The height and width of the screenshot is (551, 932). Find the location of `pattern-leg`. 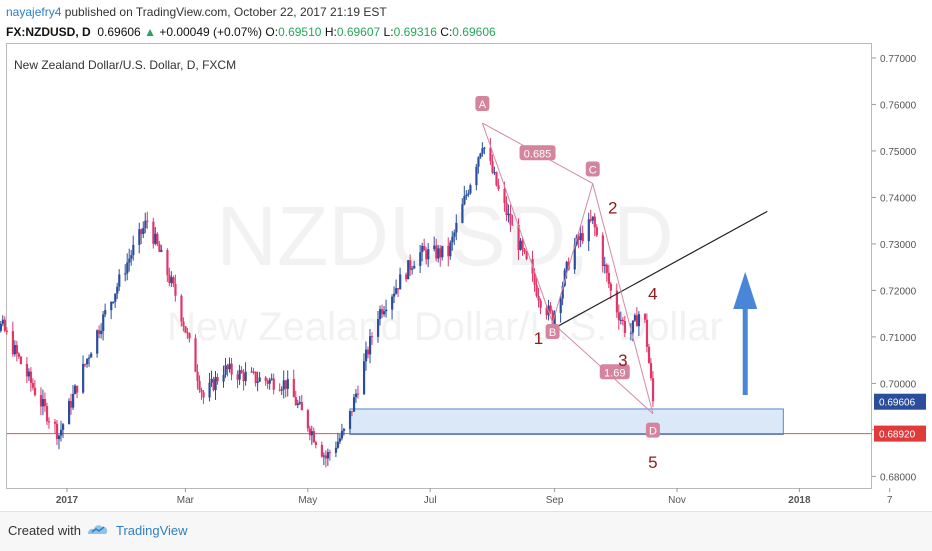

pattern-leg is located at coordinates (573, 253).